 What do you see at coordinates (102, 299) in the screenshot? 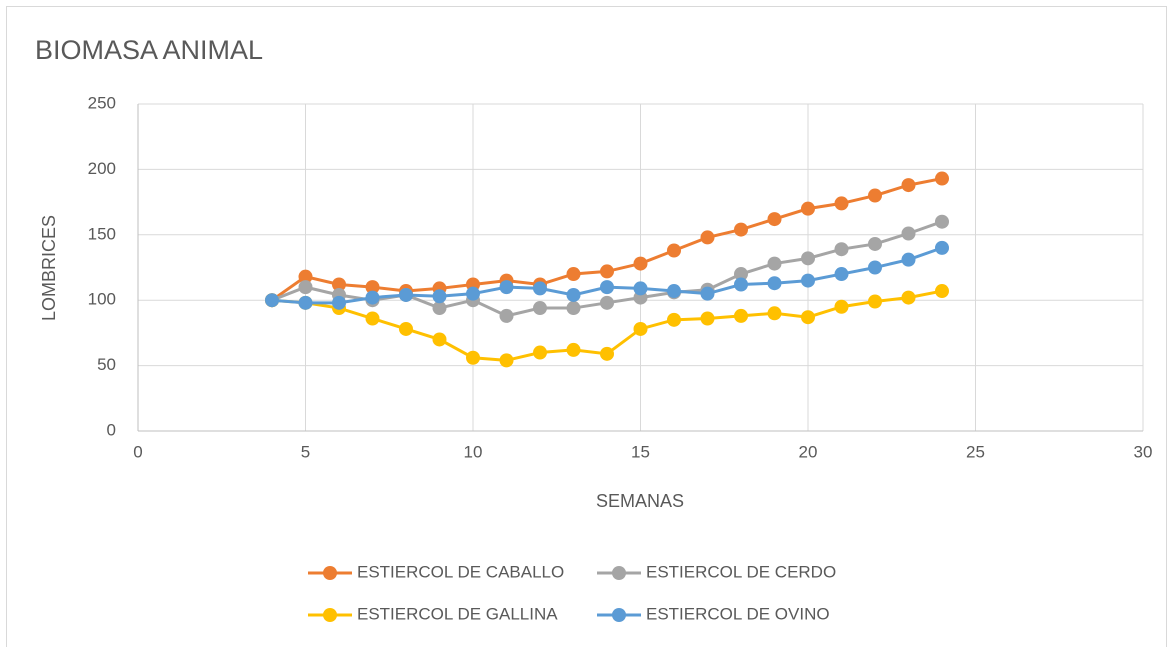
I see `y-tick-label: 100` at bounding box center [102, 299].